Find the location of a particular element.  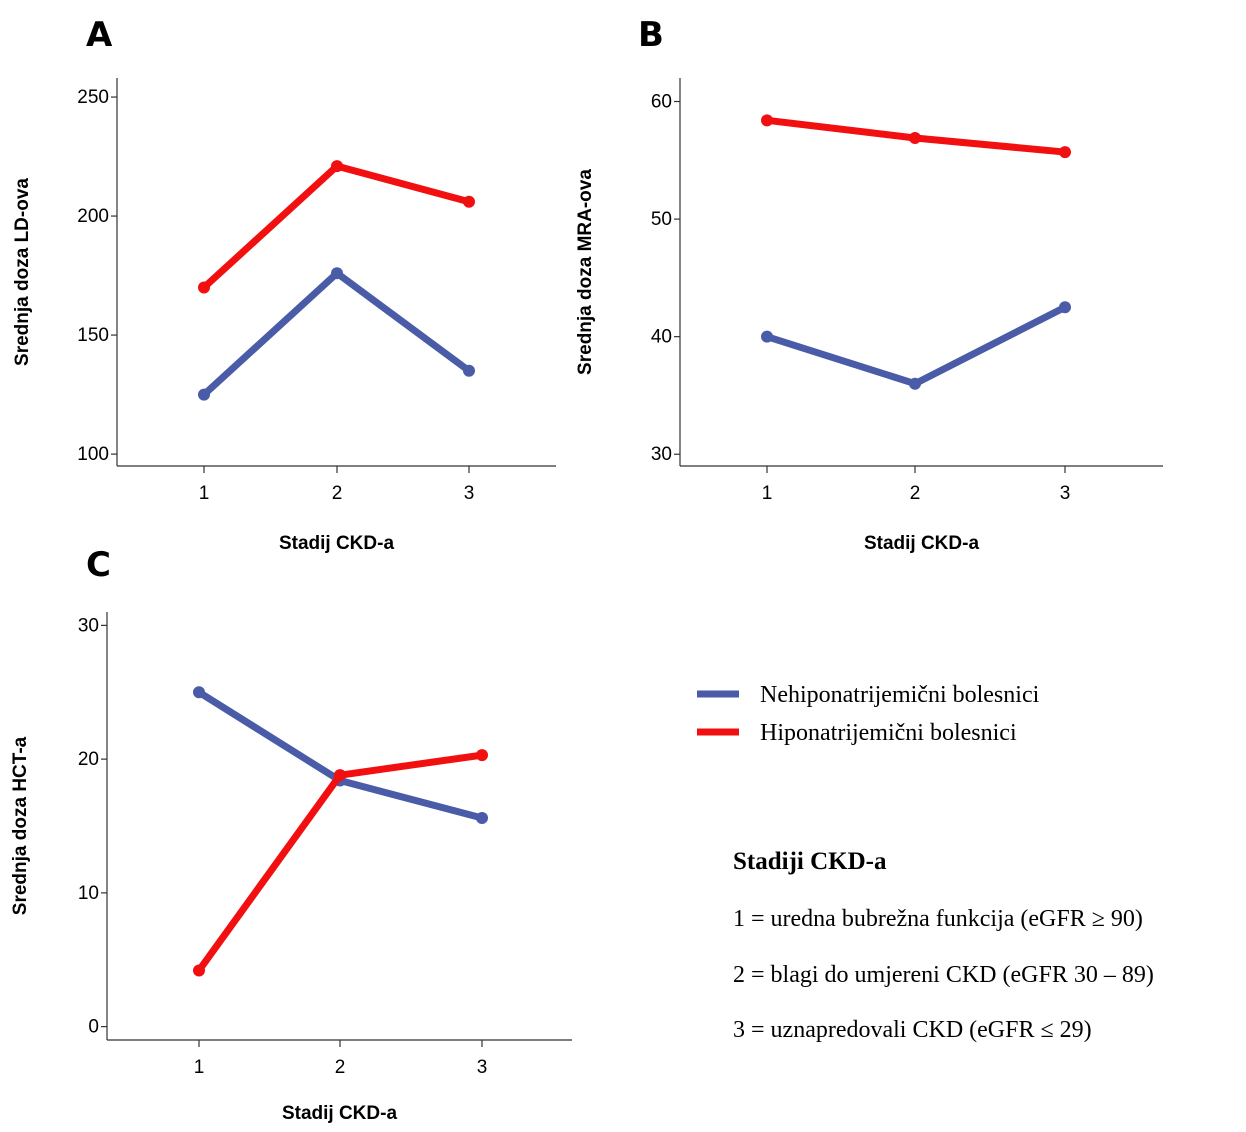

legend-label-hiponatrijemicni: Hiponatrijemični bolesnici is located at coordinates (888, 733).